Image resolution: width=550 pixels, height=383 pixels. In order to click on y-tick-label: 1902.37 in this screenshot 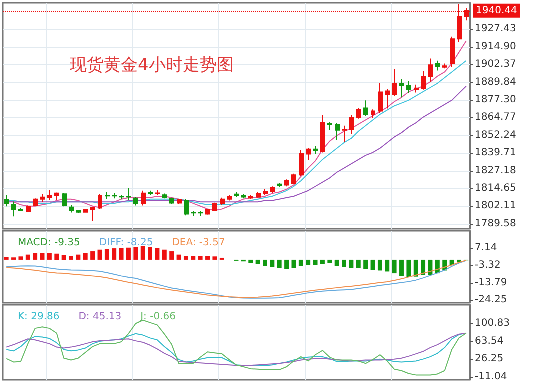, I will do `click(495, 64)`.